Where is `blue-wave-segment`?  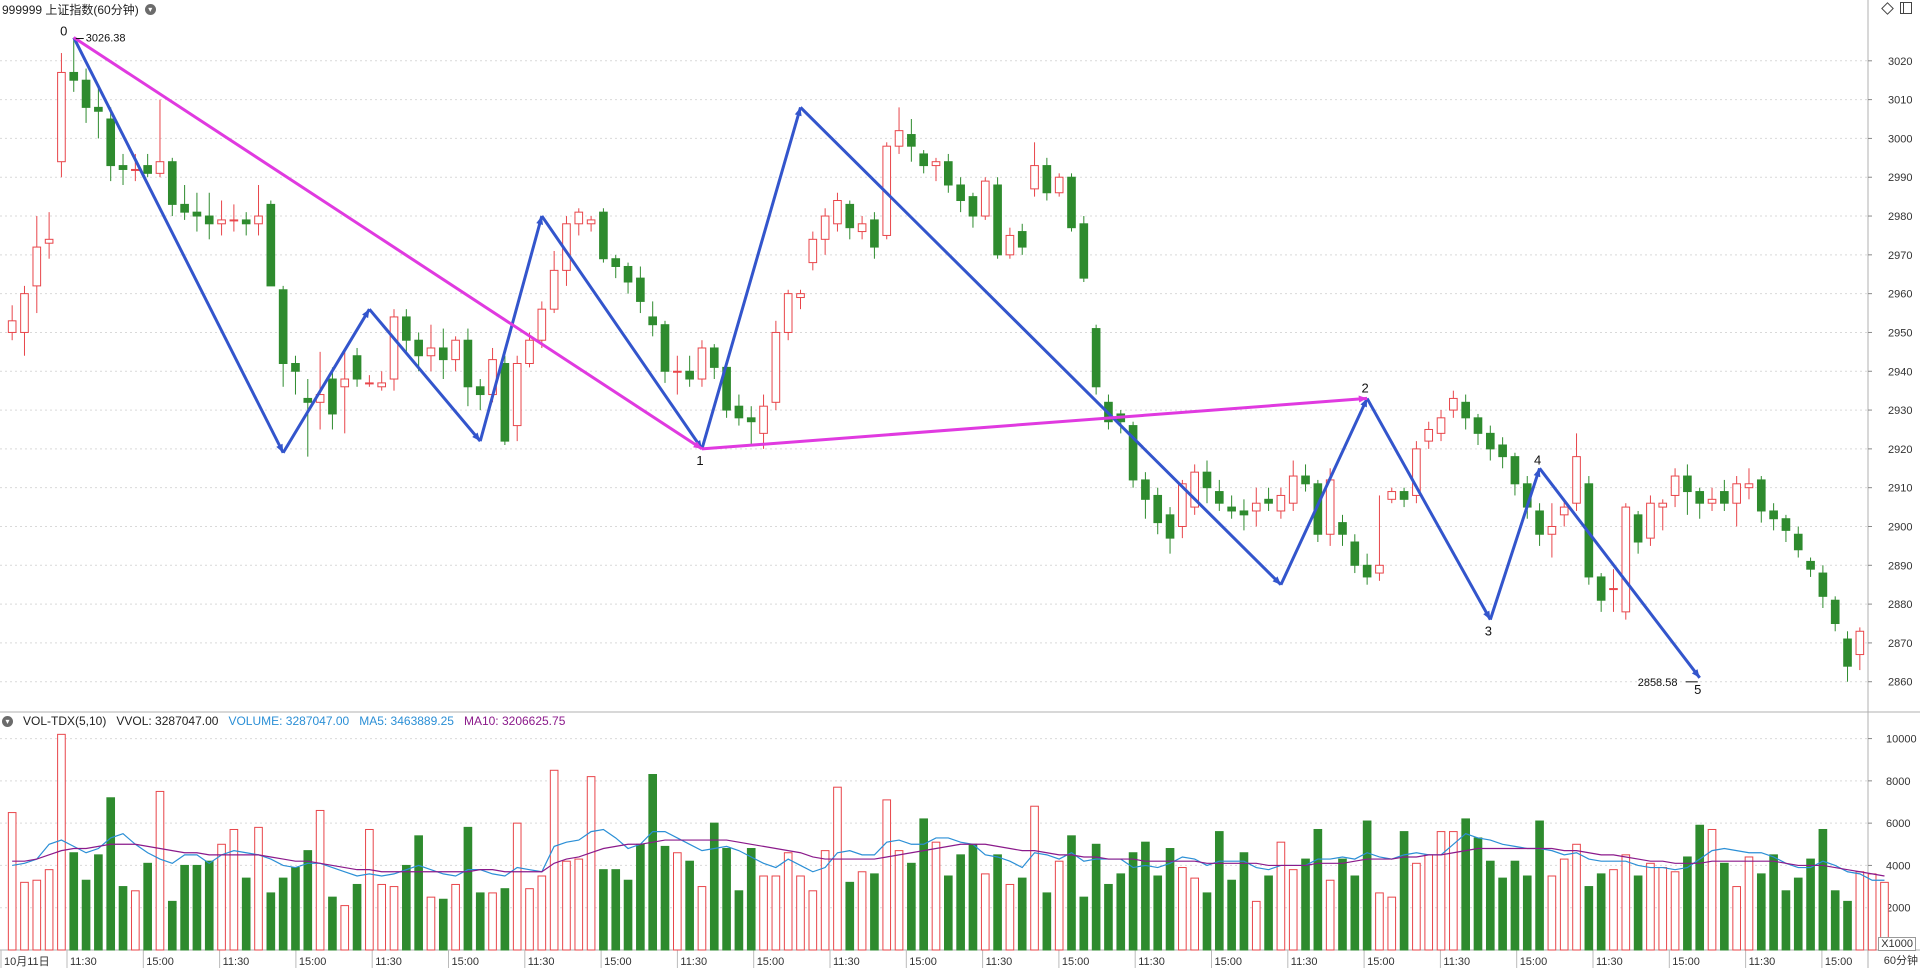
blue-wave-segment is located at coordinates (1428, 509).